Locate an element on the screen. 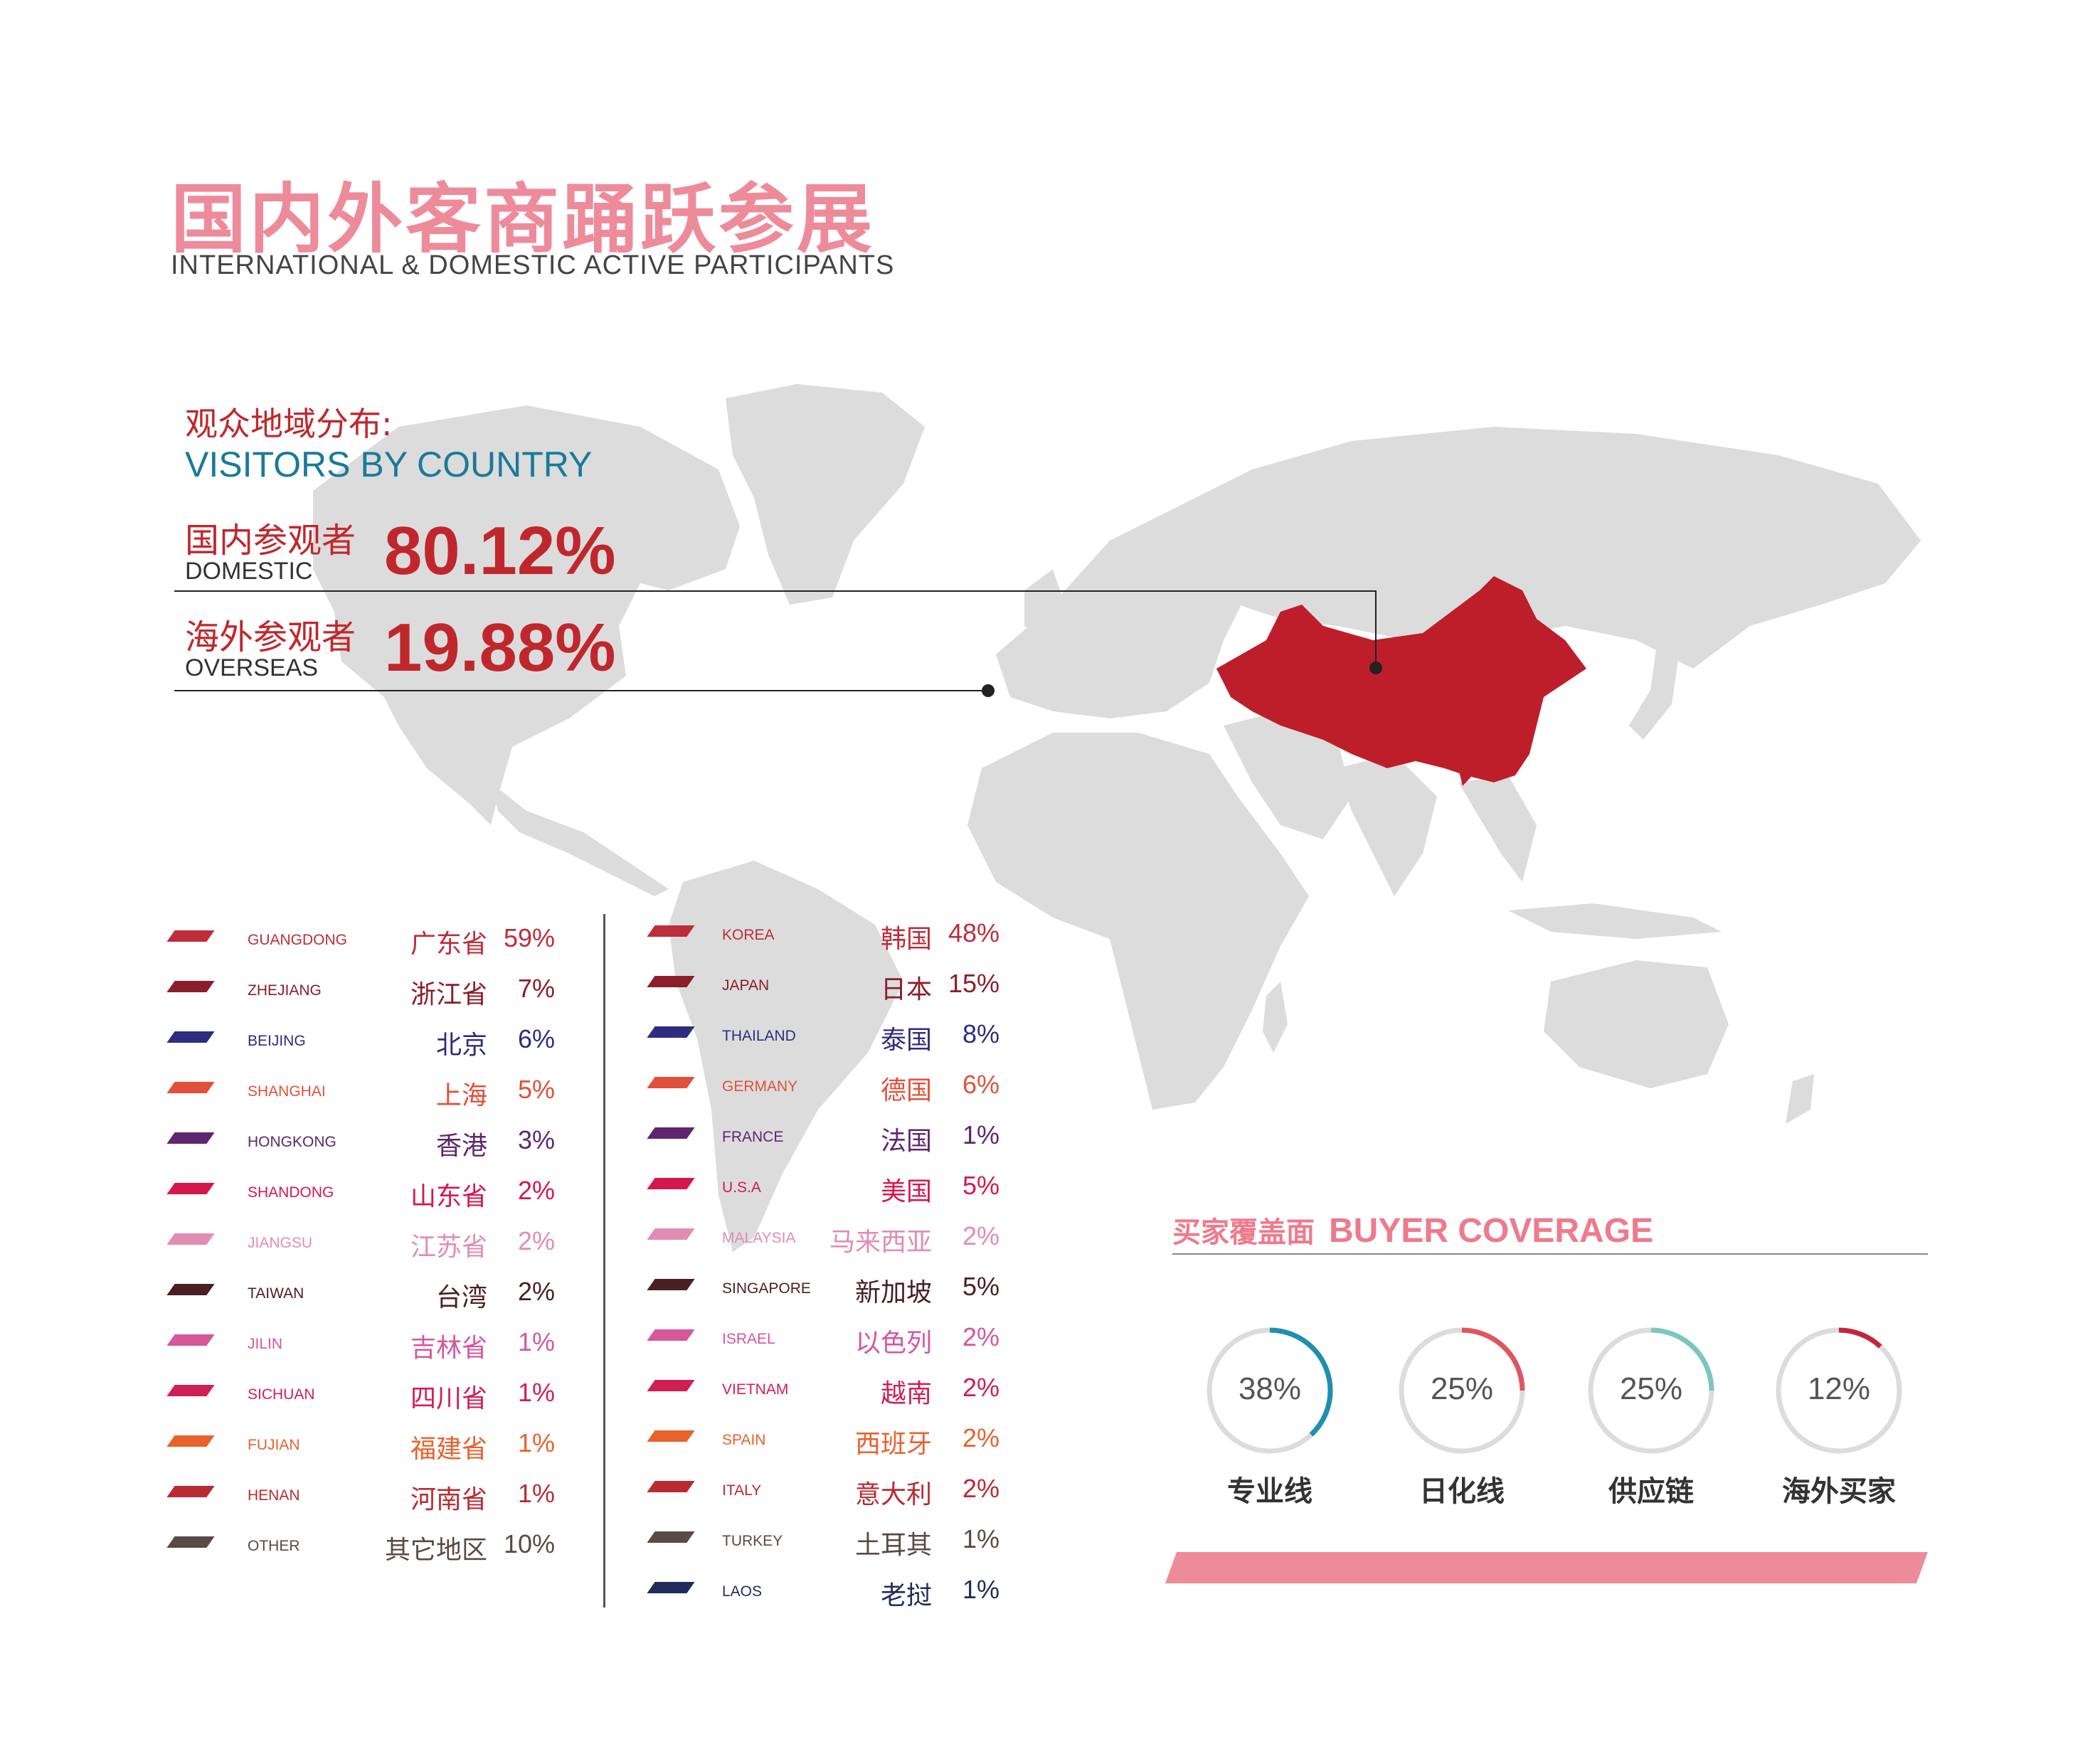  coverage-label: 专业线 is located at coordinates (1269, 1492).